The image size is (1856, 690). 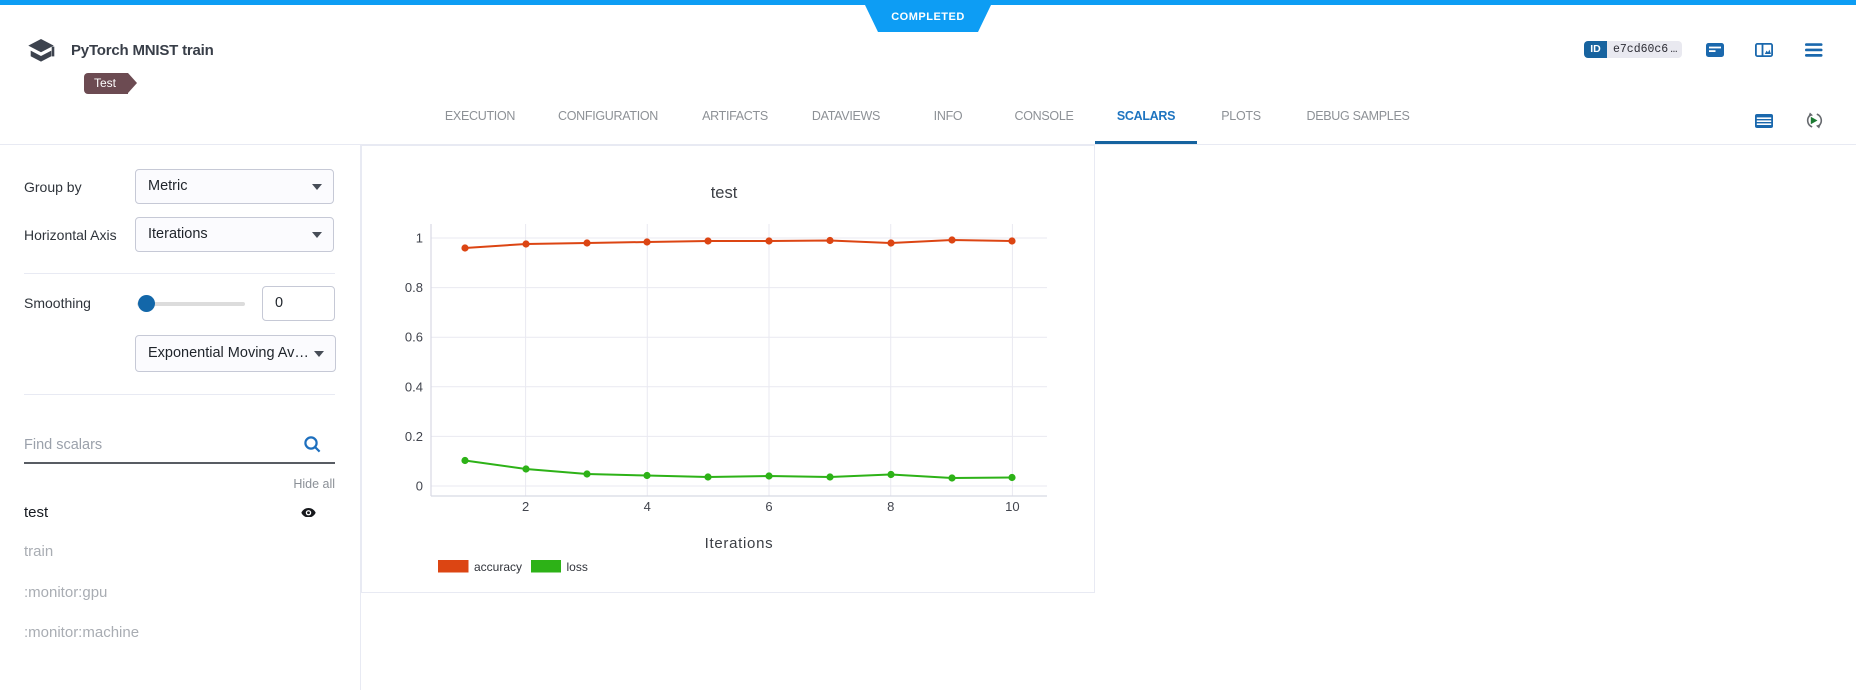 I want to click on svg-text: 4, so click(x=647, y=506).